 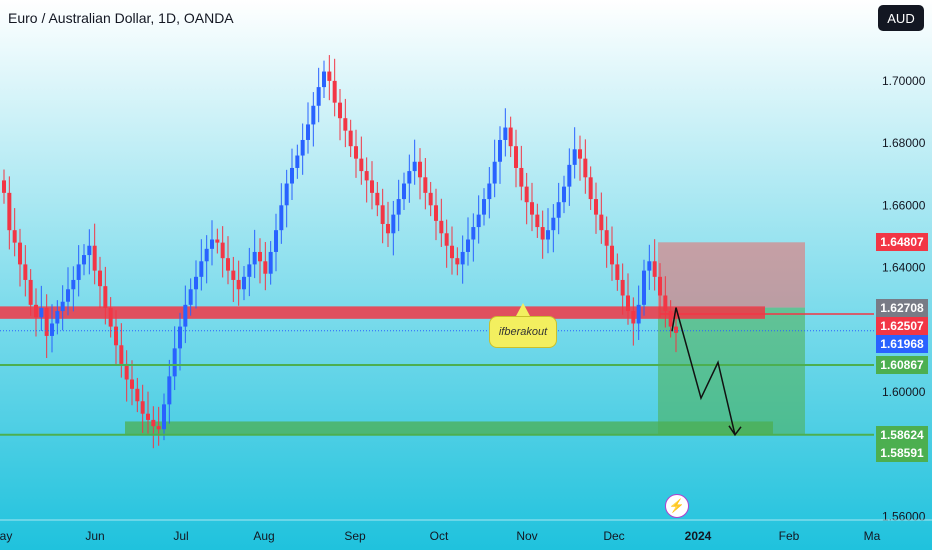 What do you see at coordinates (902, 325) in the screenshot?
I see `price-label-red: 1.62507` at bounding box center [902, 325].